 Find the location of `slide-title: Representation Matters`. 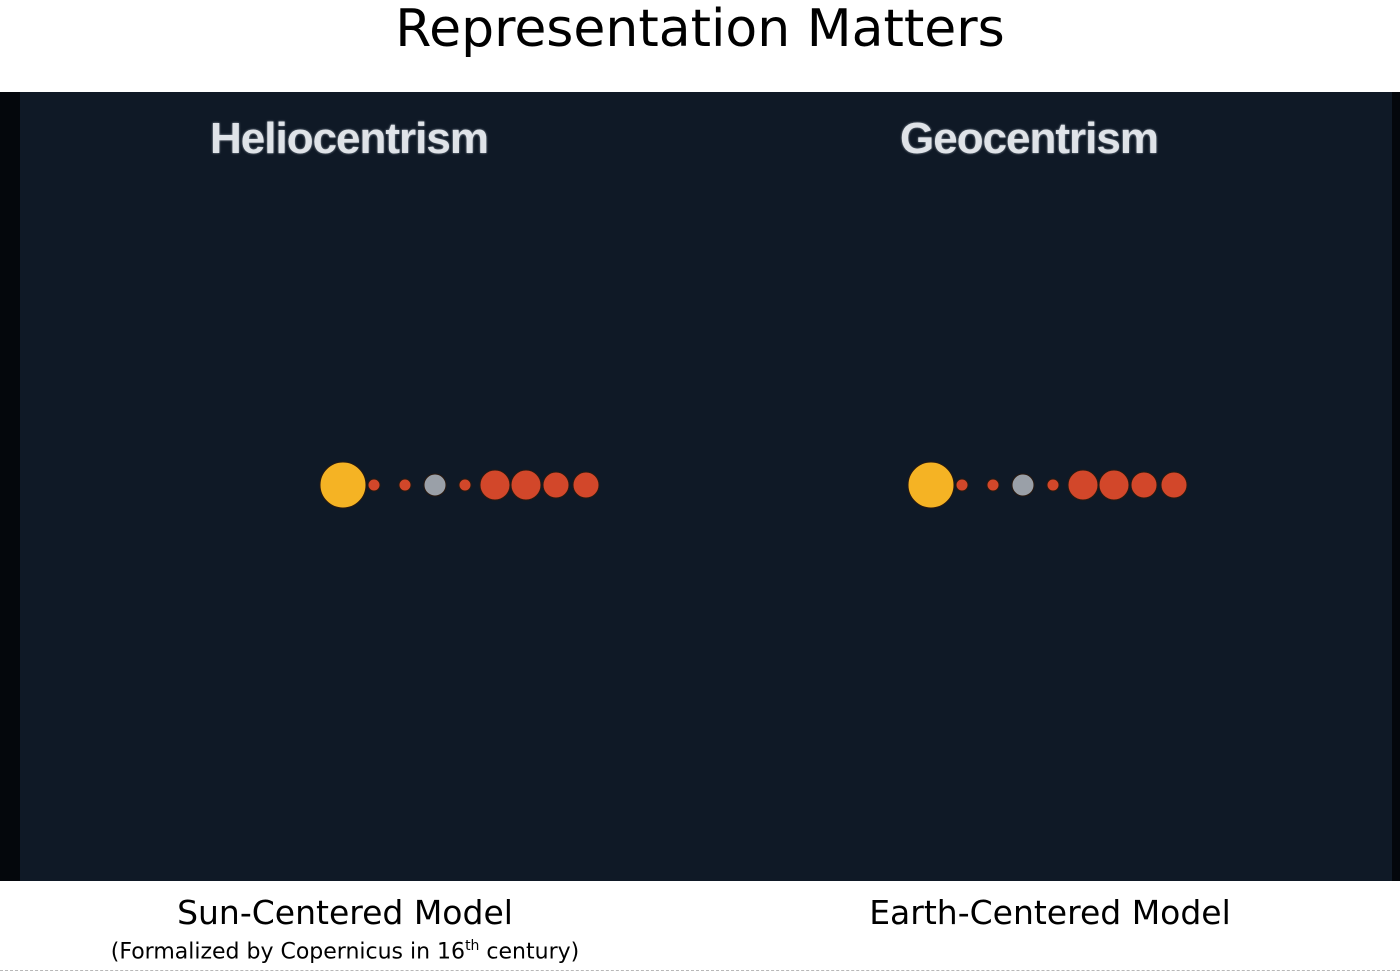

slide-title: Representation Matters is located at coordinates (700, 29).